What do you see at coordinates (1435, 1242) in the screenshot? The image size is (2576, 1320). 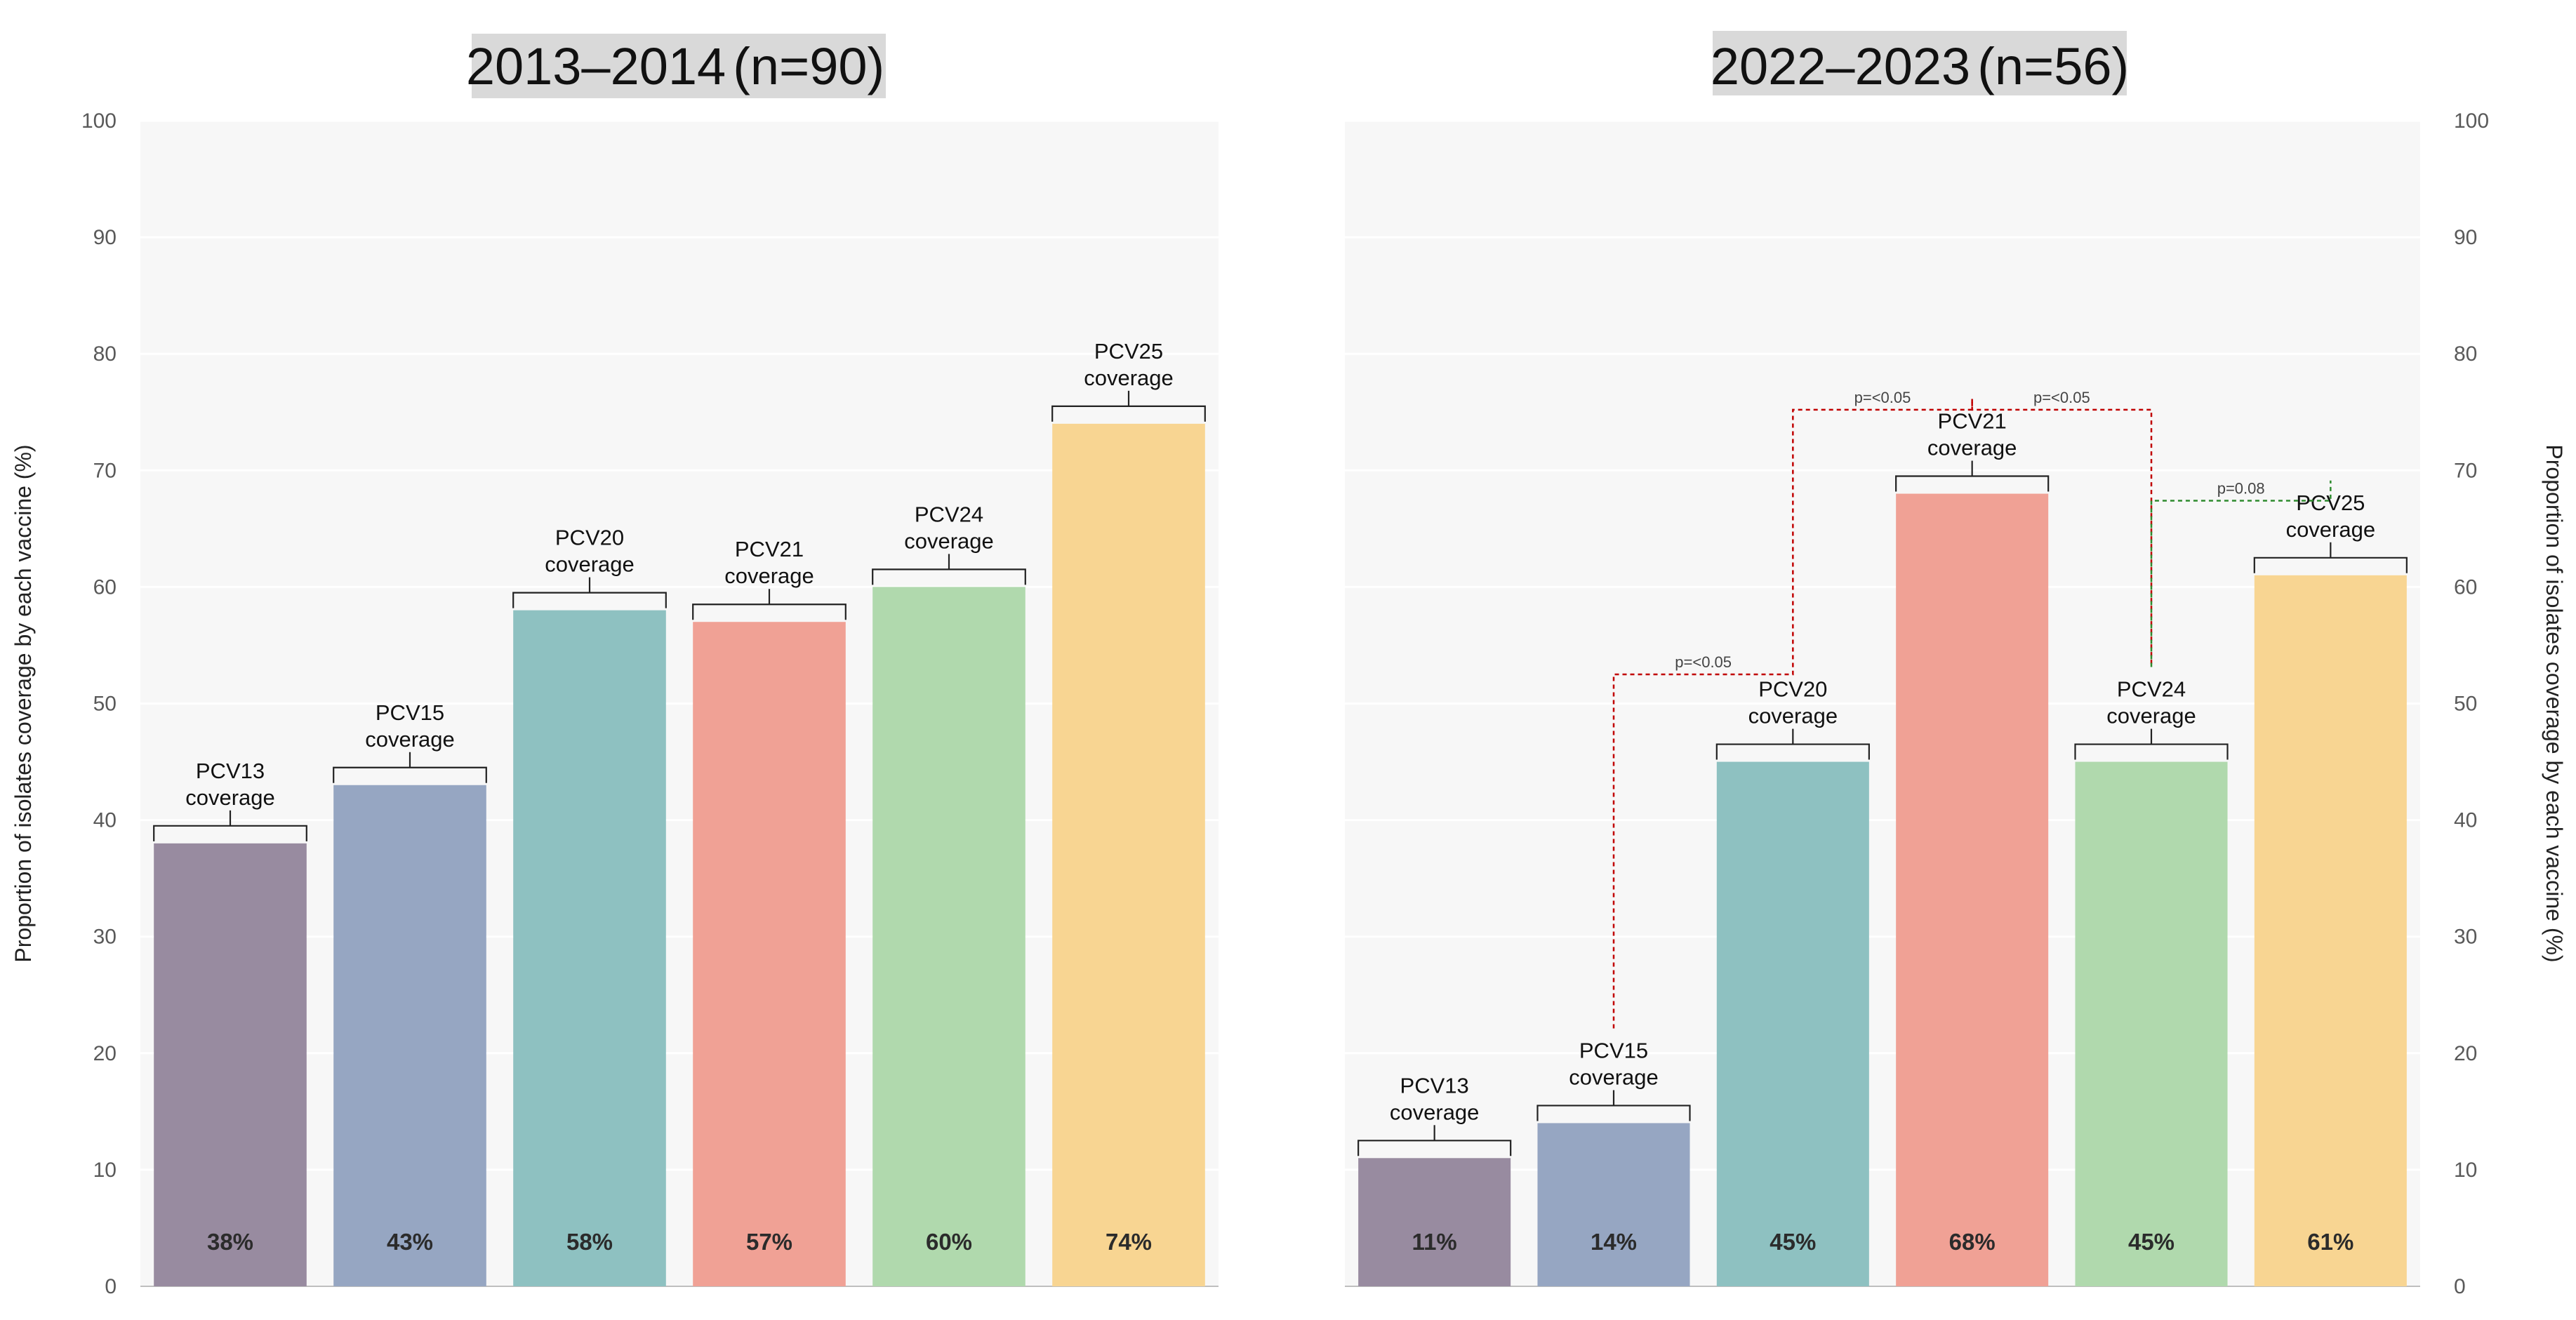 I see `data-label: 11%` at bounding box center [1435, 1242].